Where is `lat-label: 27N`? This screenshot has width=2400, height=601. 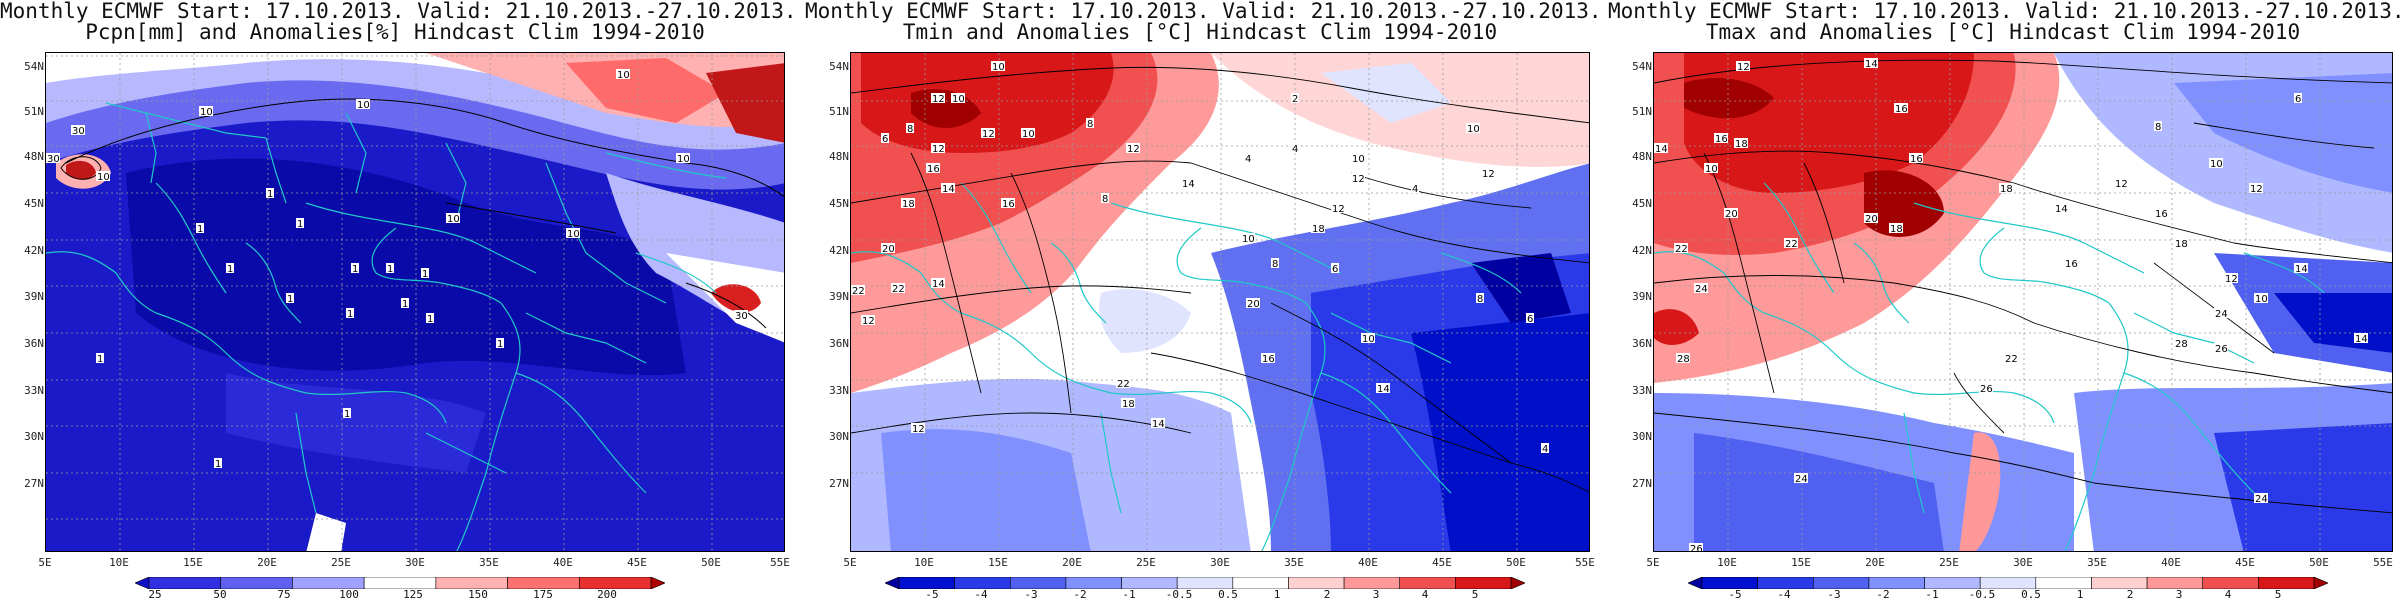 lat-label: 27N is located at coordinates (34, 483).